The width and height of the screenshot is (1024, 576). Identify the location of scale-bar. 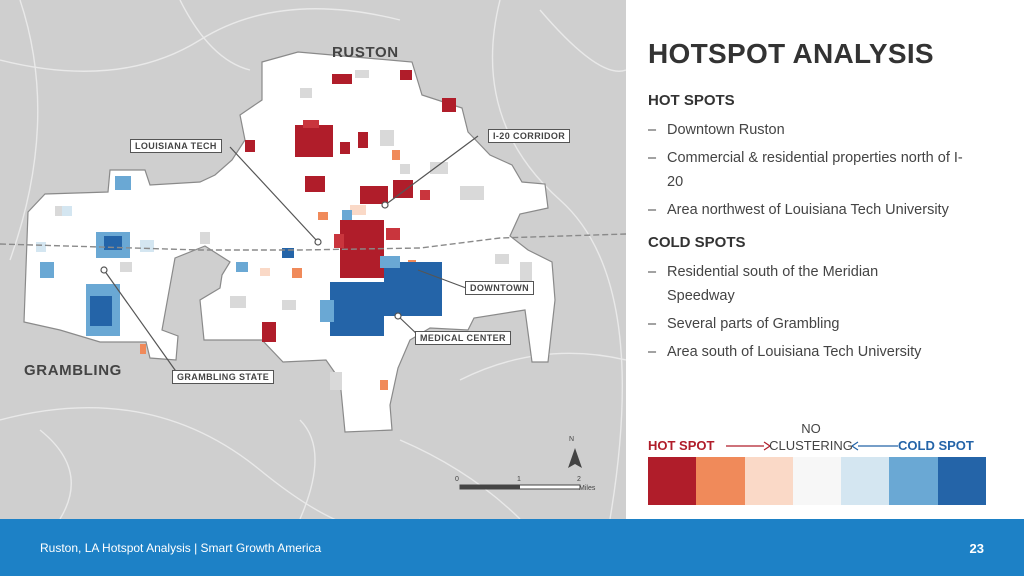
(520, 487).